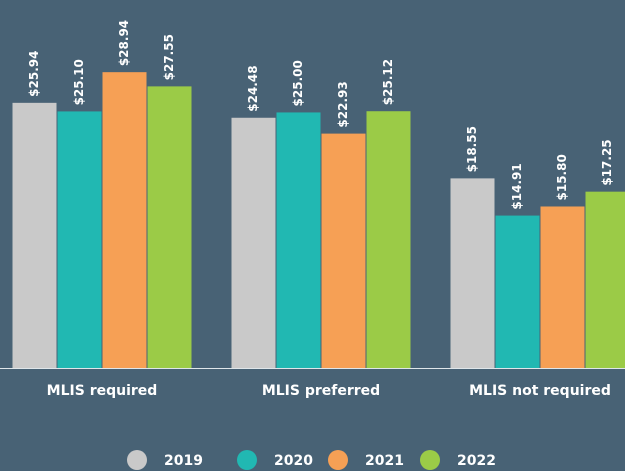 This screenshot has height=471, width=625. What do you see at coordinates (124, 43) in the screenshot?
I see `value-label: $28.94` at bounding box center [124, 43].